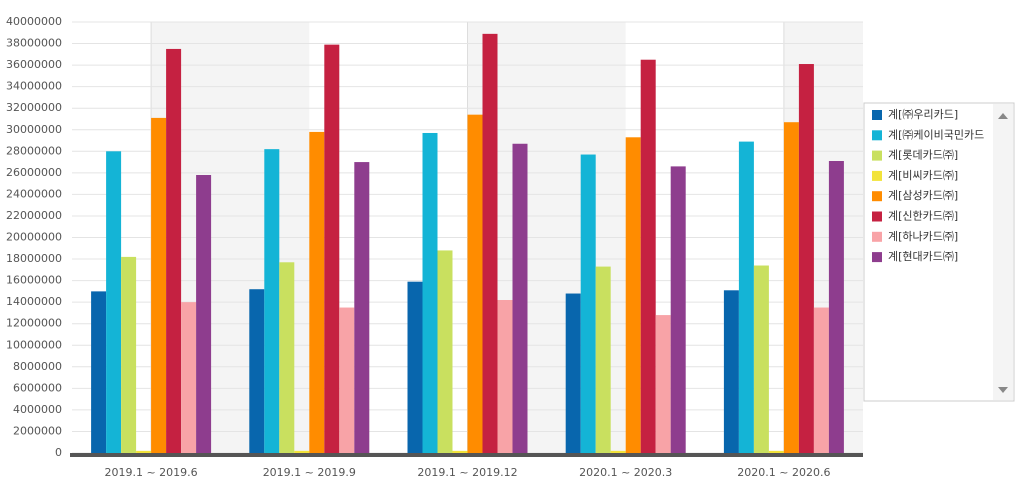 The image size is (1019, 488). What do you see at coordinates (309, 472) in the screenshot?
I see `x-tick-label: 2019.1 ~ 2019.9` at bounding box center [309, 472].